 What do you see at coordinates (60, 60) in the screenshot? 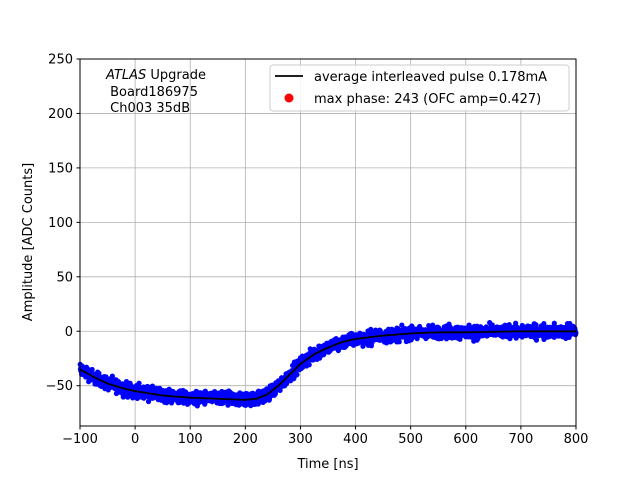
I see `y-tick-label: 250` at bounding box center [60, 60].